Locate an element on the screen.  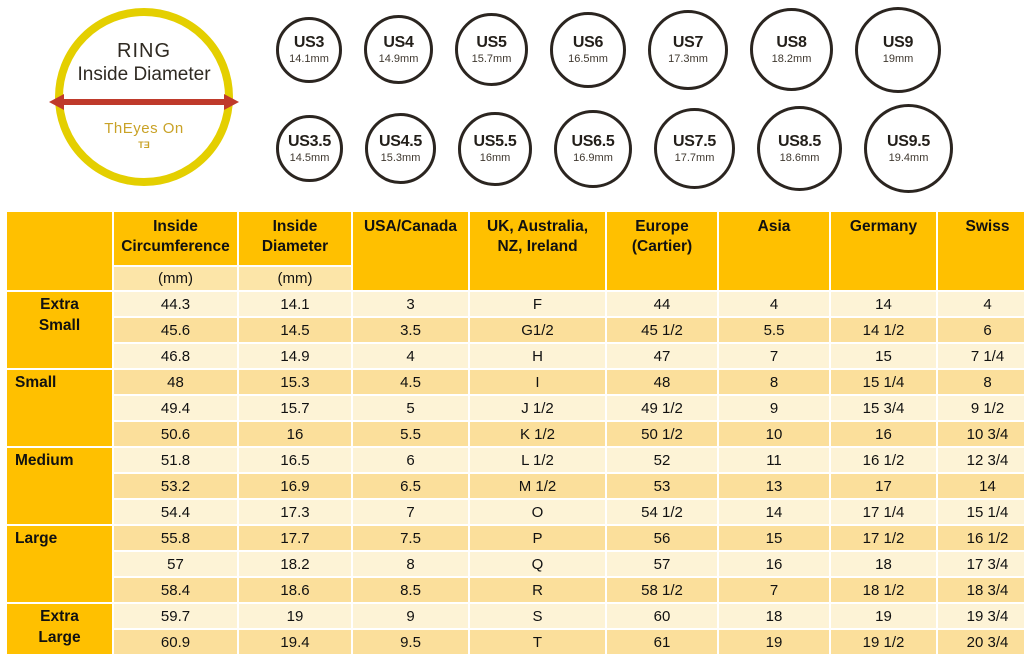
table-cell: 61 is located at coordinates (662, 642).